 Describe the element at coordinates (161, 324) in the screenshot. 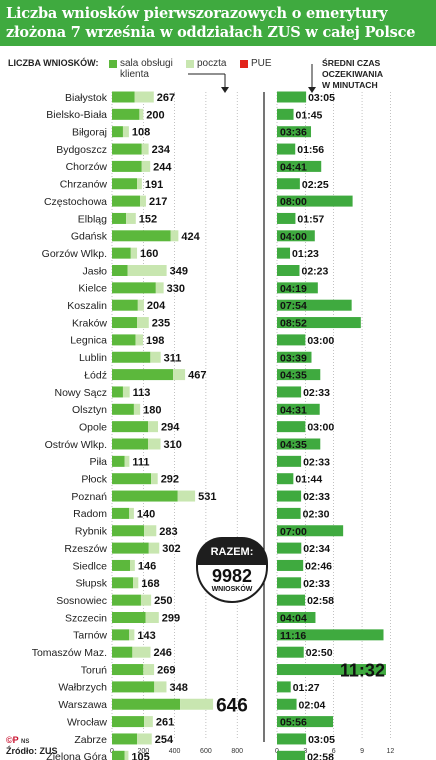

I see `bar-total-label: 235` at that location.